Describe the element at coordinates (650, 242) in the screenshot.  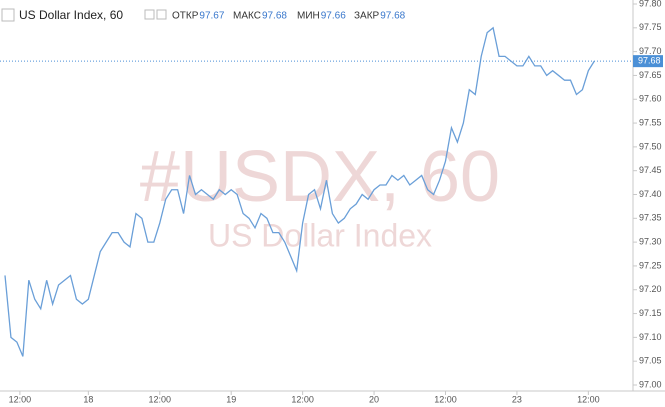
I see `y-tick-label: 97.30` at that location.